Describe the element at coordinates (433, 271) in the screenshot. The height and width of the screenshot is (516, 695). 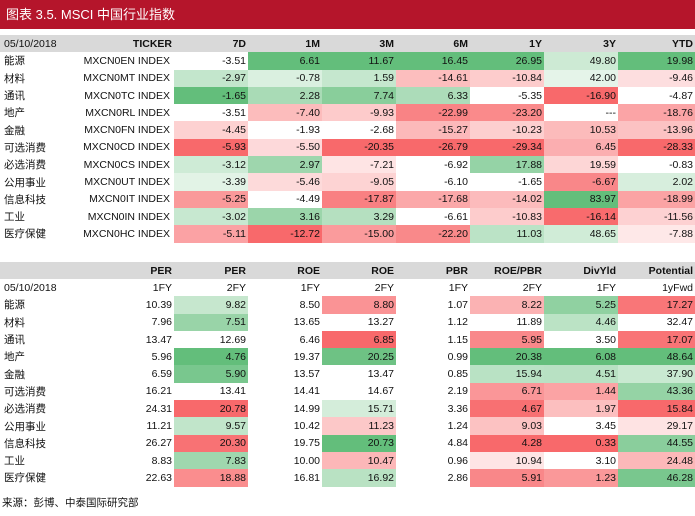
I see `column-header: PBR` at that location.